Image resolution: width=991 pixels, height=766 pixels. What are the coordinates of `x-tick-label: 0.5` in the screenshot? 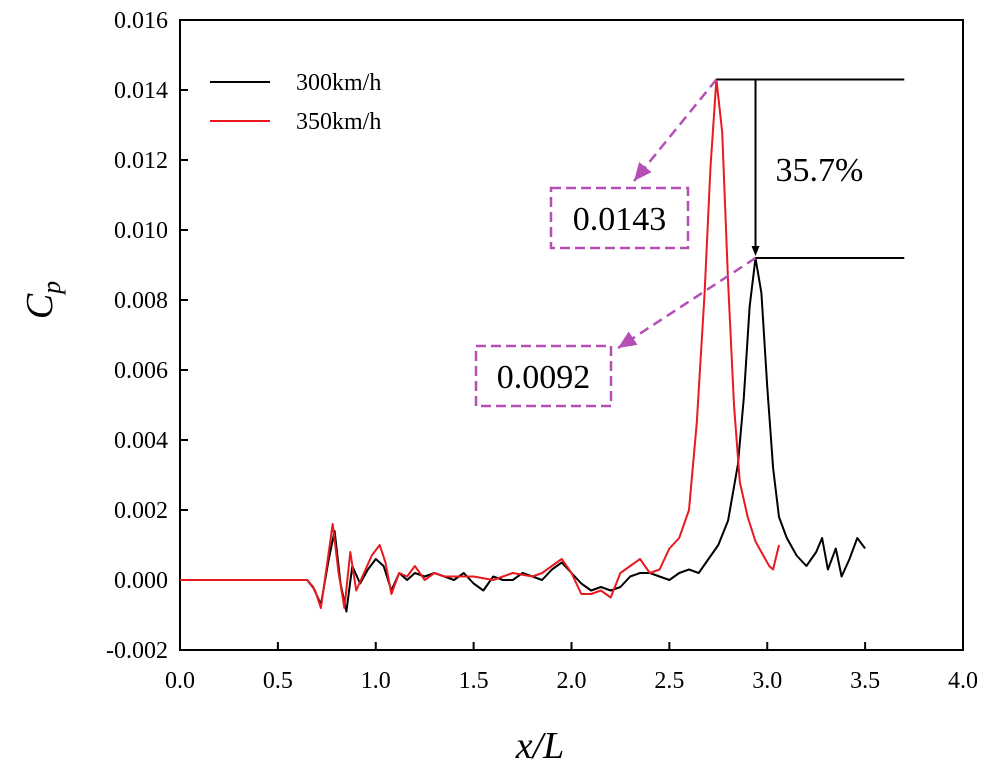 It's located at (278, 681).